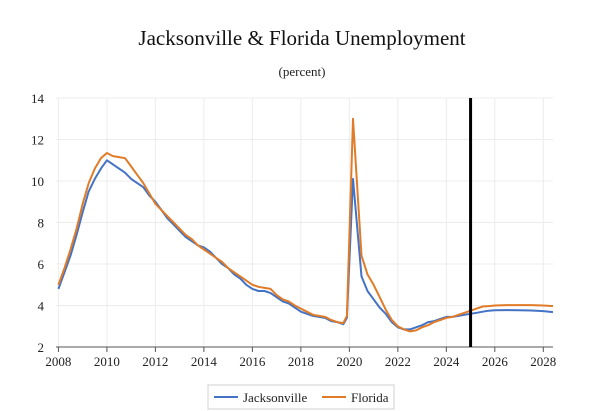 This screenshot has height=411, width=593. What do you see at coordinates (41, 306) in the screenshot?
I see `y-tick-label: 4` at bounding box center [41, 306].